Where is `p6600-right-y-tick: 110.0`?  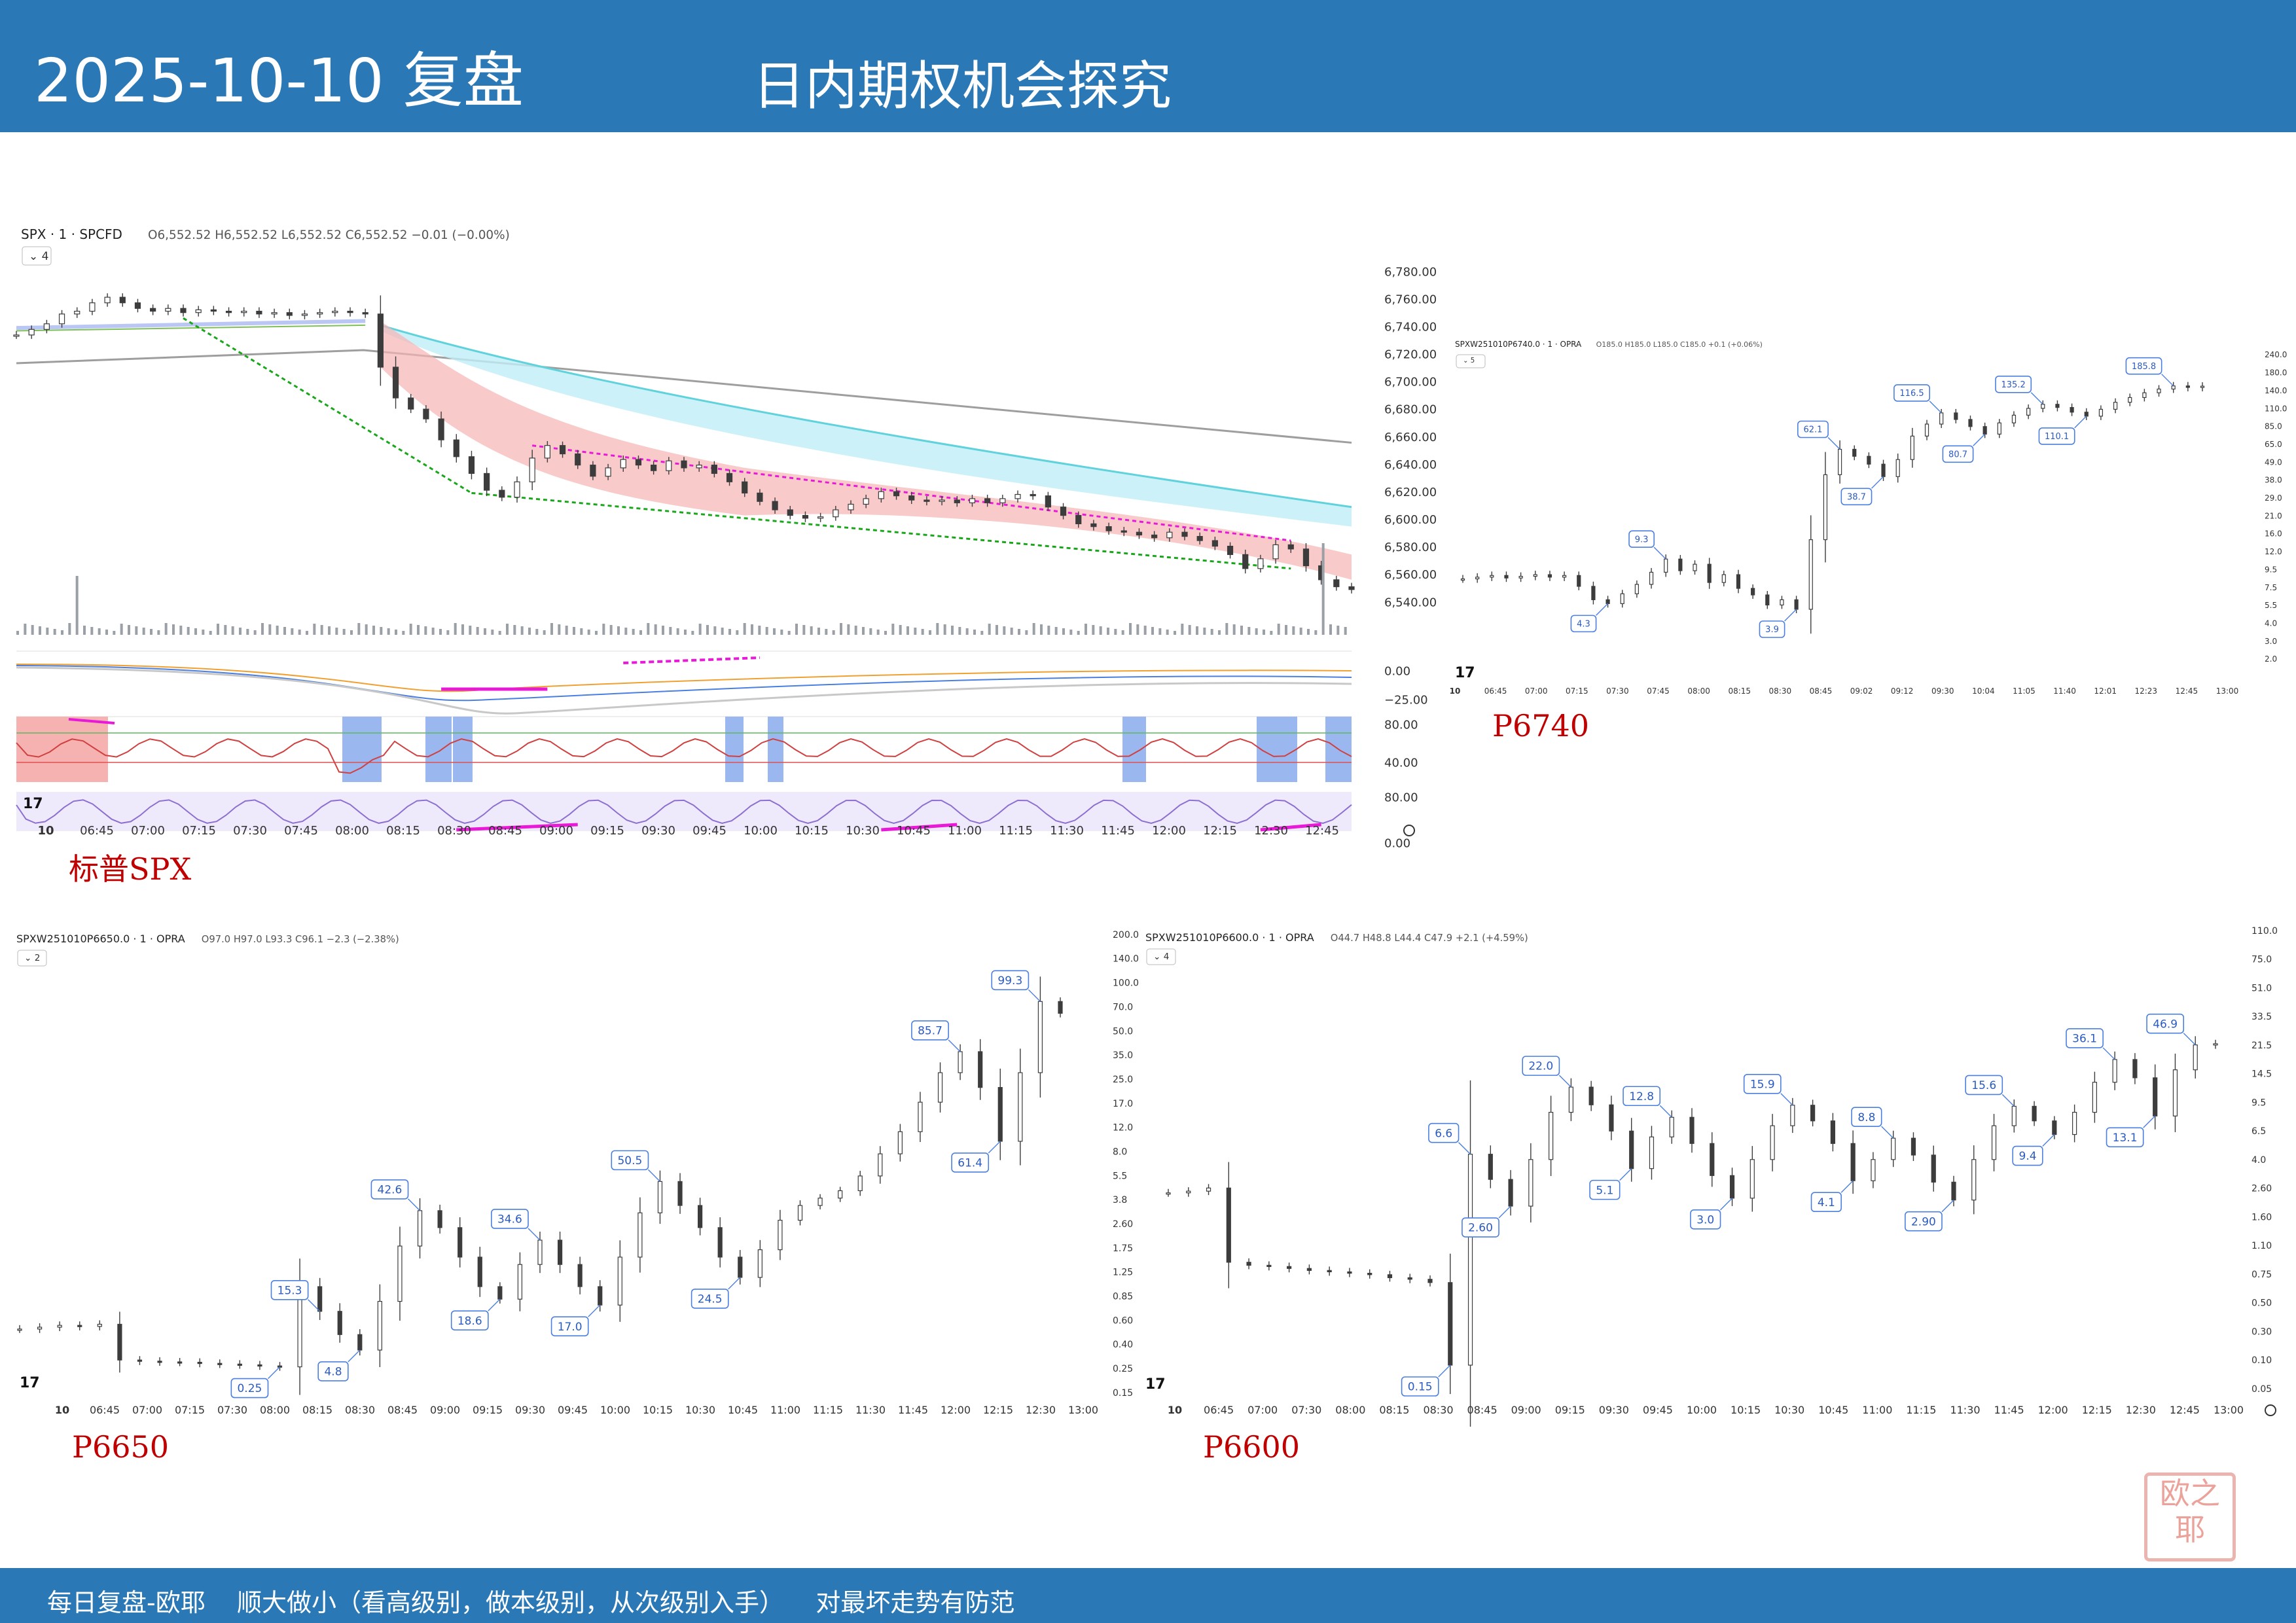 p6600-right-y-tick: 110.0 is located at coordinates (2264, 931).